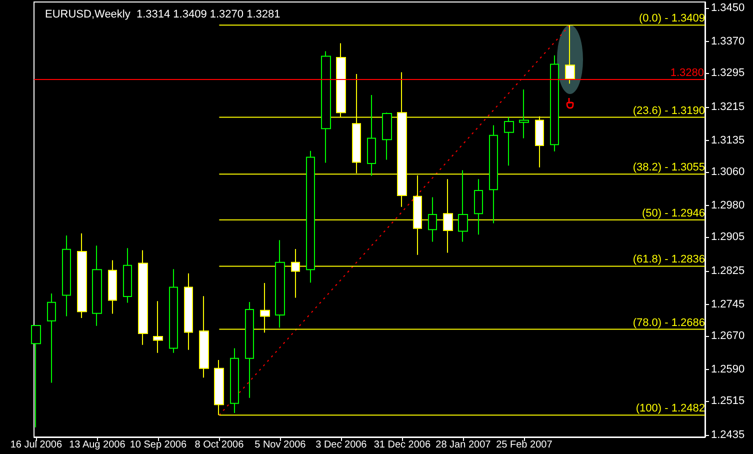  I want to click on x-tick-label: 28 Jan 2007, so click(464, 445).